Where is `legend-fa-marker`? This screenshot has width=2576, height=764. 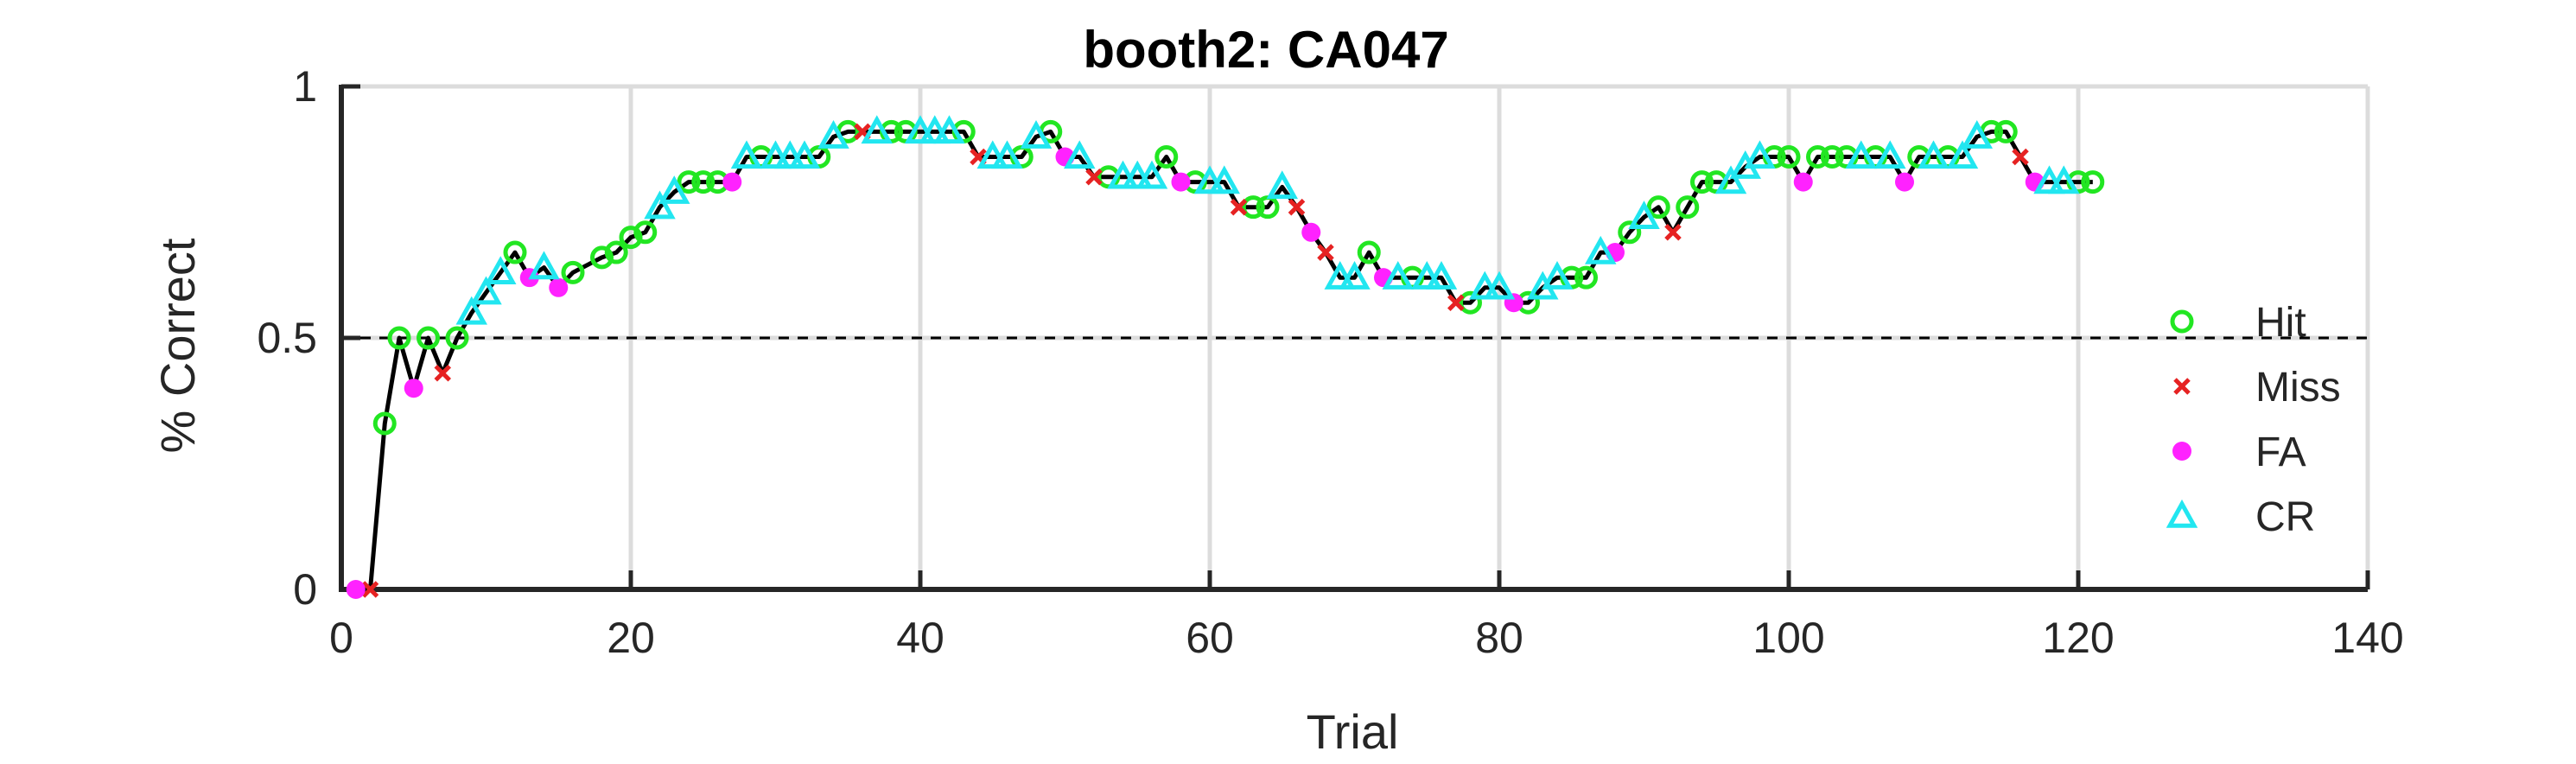
legend-fa-marker is located at coordinates (2181, 452).